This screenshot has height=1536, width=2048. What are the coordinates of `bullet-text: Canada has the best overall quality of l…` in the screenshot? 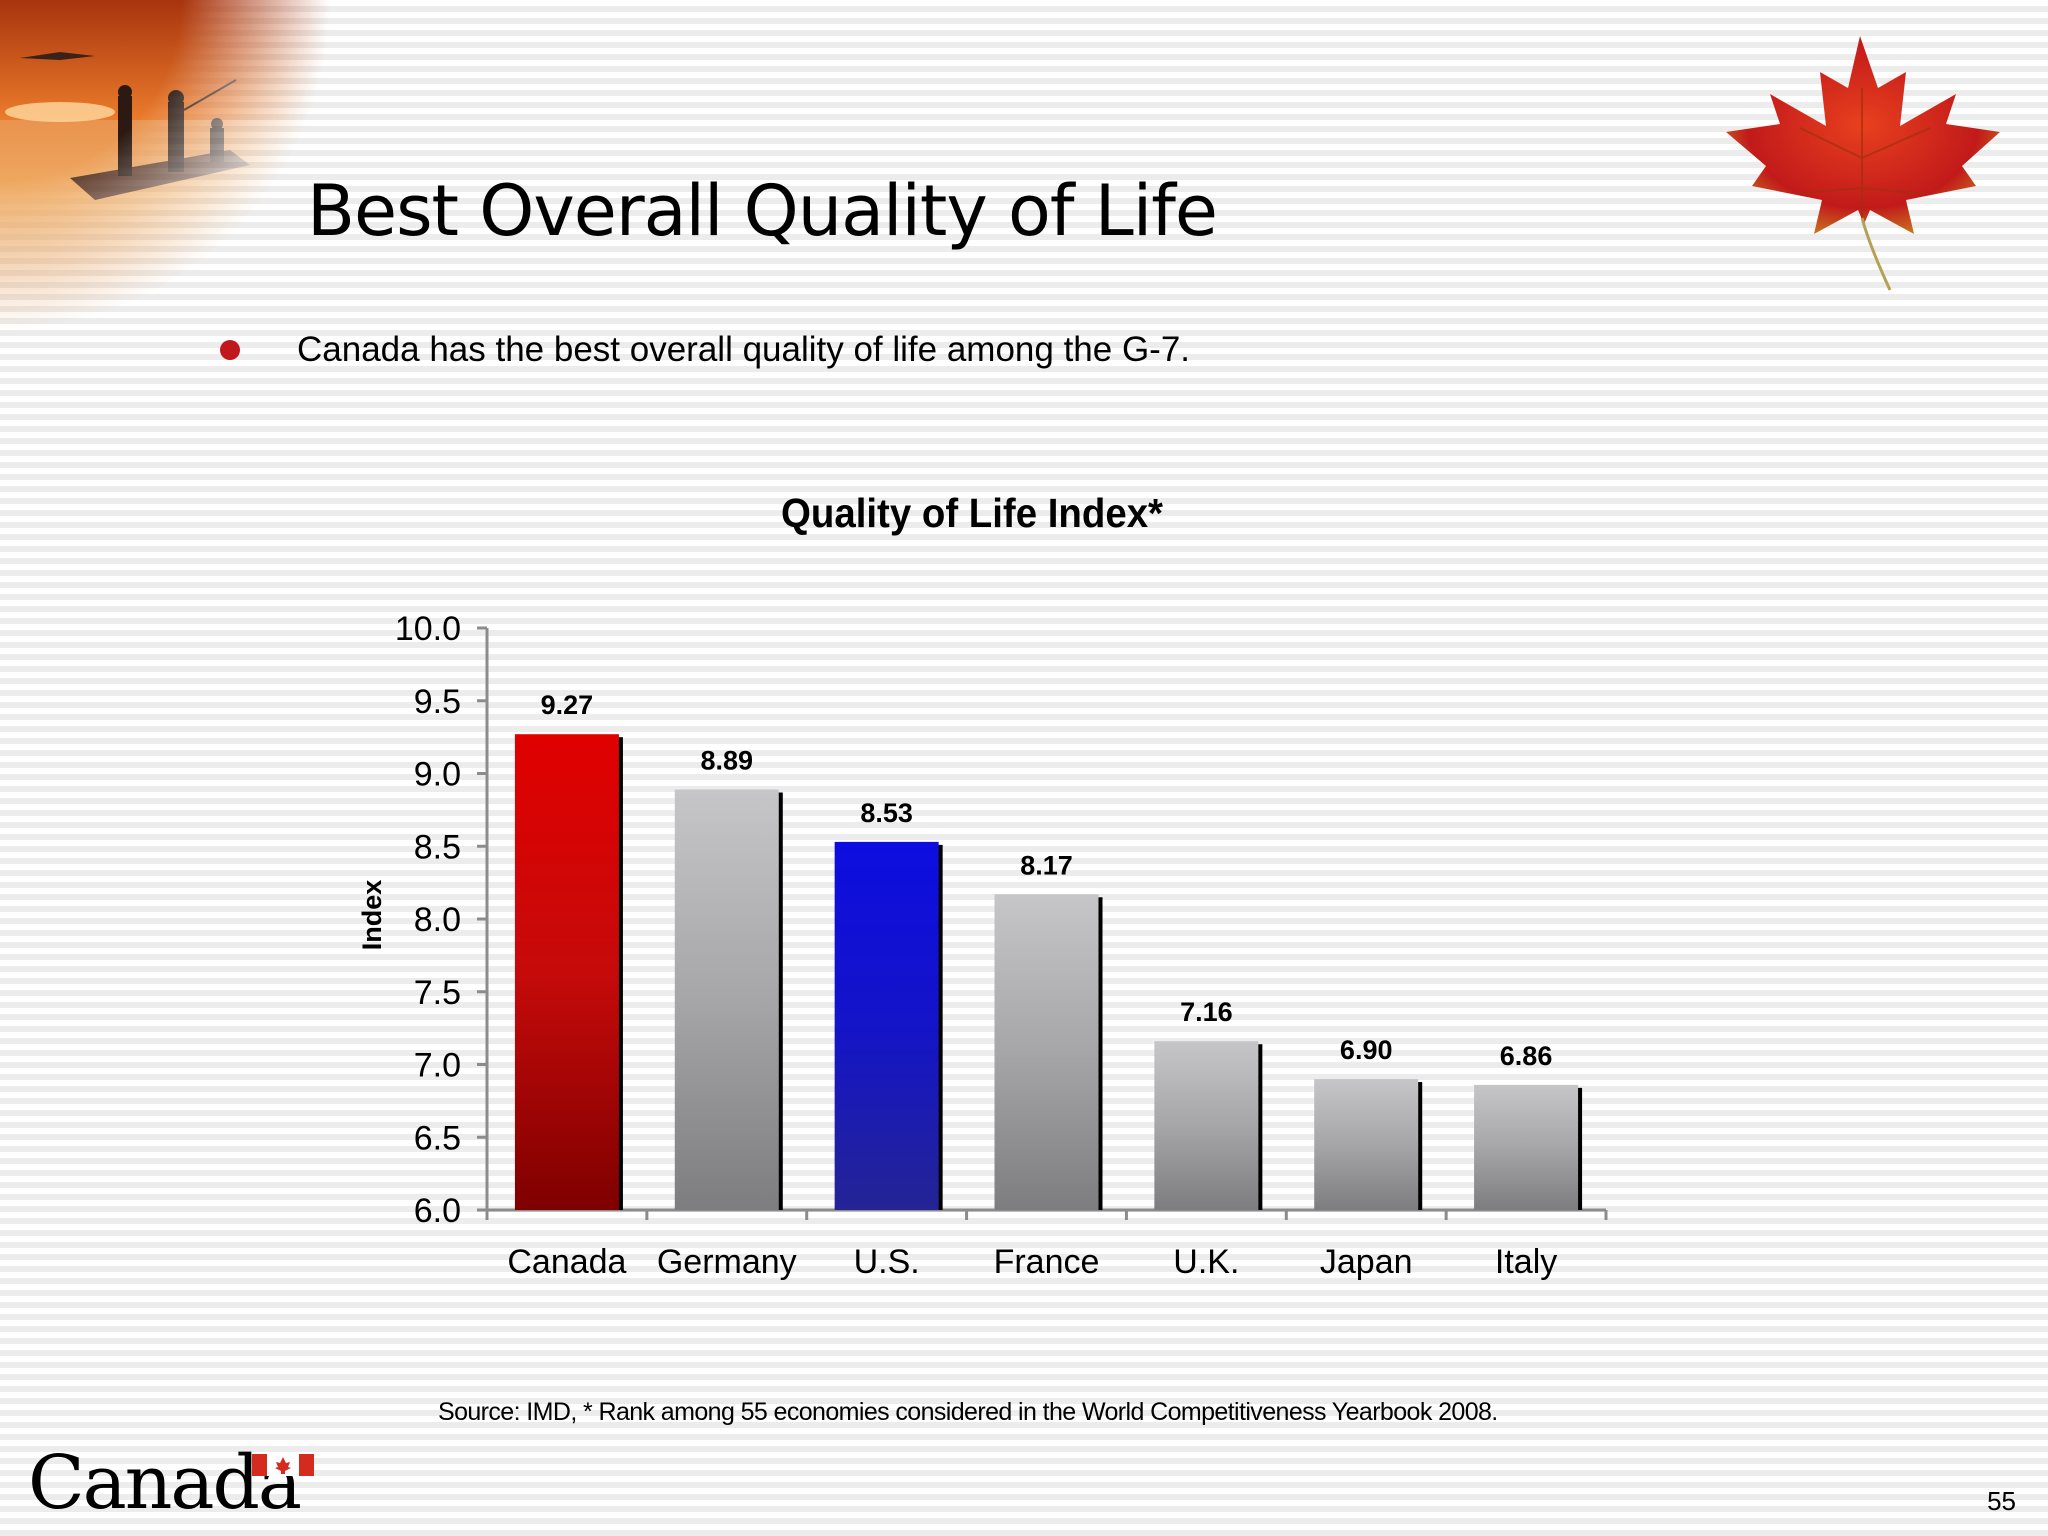 It's located at (744, 349).